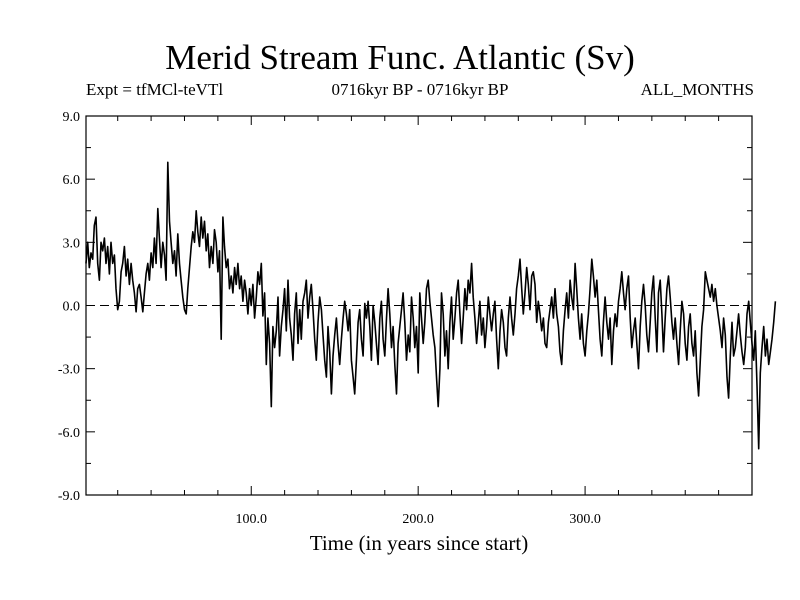 The width and height of the screenshot is (800, 600). What do you see at coordinates (72, 180) in the screenshot?
I see `y-tick-label: 6.0` at bounding box center [72, 180].